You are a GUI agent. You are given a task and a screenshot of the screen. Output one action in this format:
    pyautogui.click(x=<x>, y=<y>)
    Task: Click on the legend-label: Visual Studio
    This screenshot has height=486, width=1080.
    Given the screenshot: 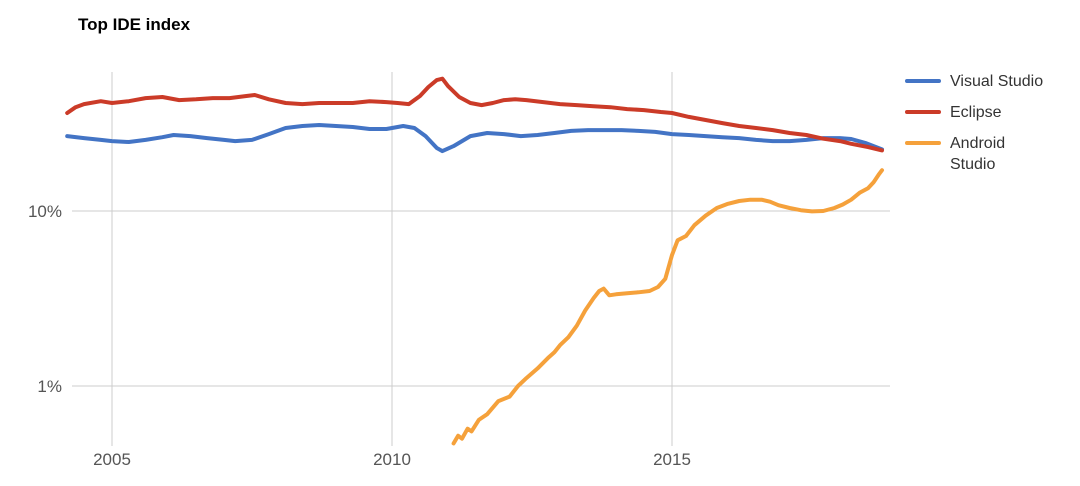 What is the action you would take?
    pyautogui.click(x=997, y=81)
    